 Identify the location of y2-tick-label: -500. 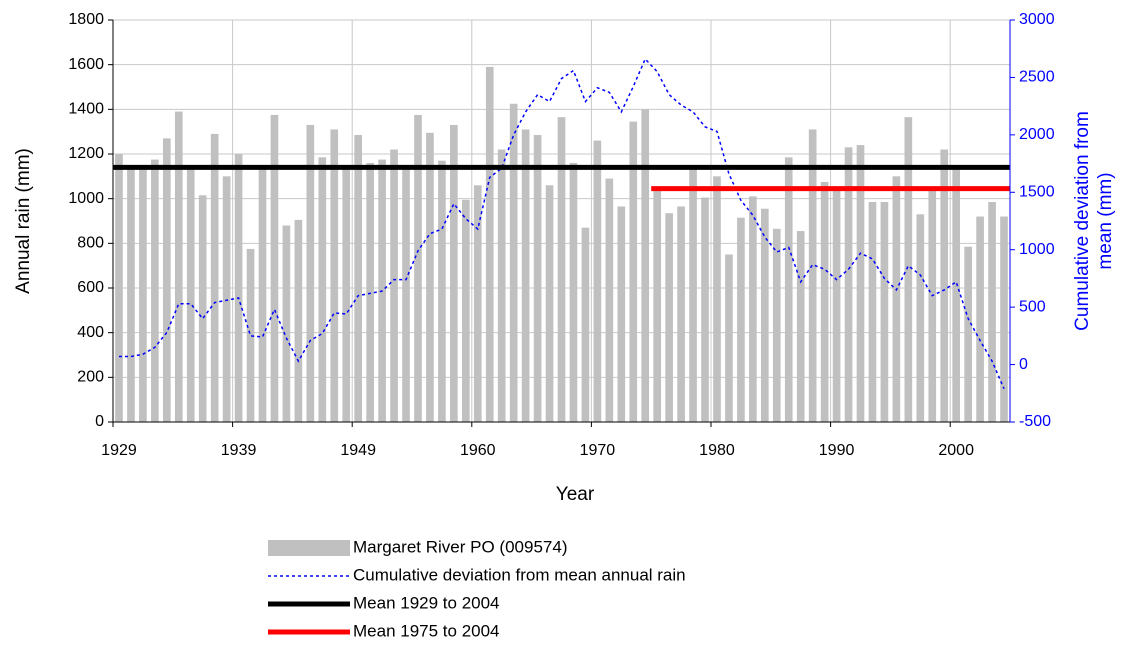
(1035, 421).